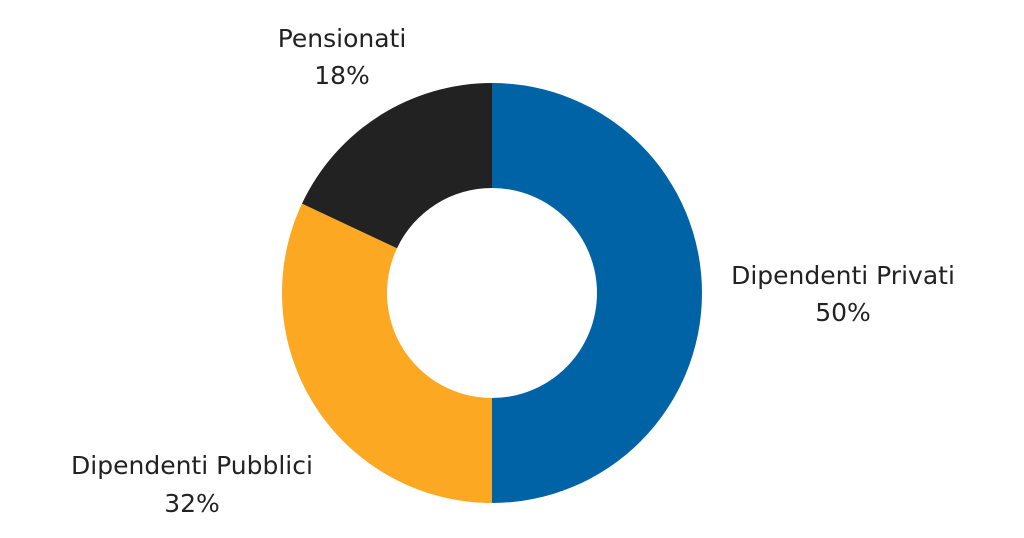  I want to click on slice-label-dipendenti-privati: Dipendenti Privati 50%, so click(843, 294).